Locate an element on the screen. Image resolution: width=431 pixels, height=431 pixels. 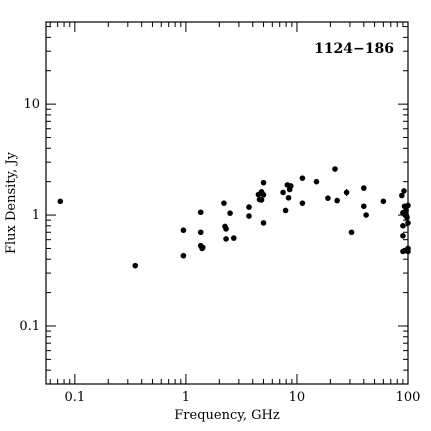
y-axis-title: Flux Density, Jy is located at coordinates (11, 202).